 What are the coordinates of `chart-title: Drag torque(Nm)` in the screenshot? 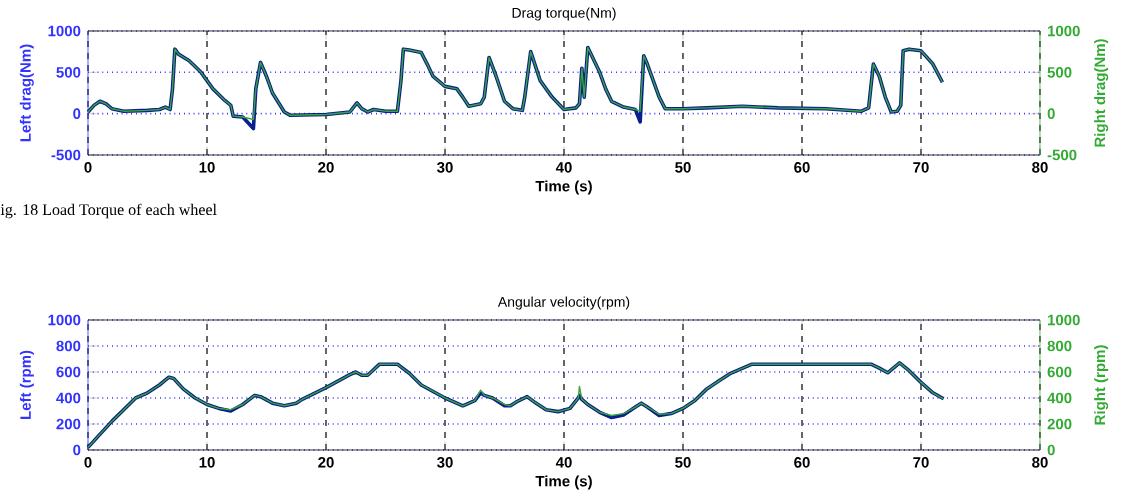 It's located at (564, 14).